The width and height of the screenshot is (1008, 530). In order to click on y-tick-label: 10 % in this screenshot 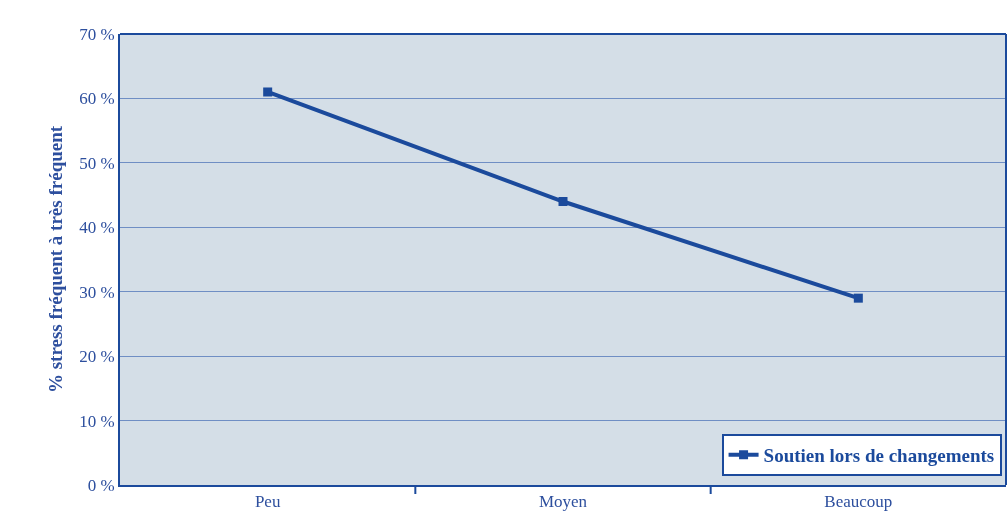, I will do `click(97, 421)`.